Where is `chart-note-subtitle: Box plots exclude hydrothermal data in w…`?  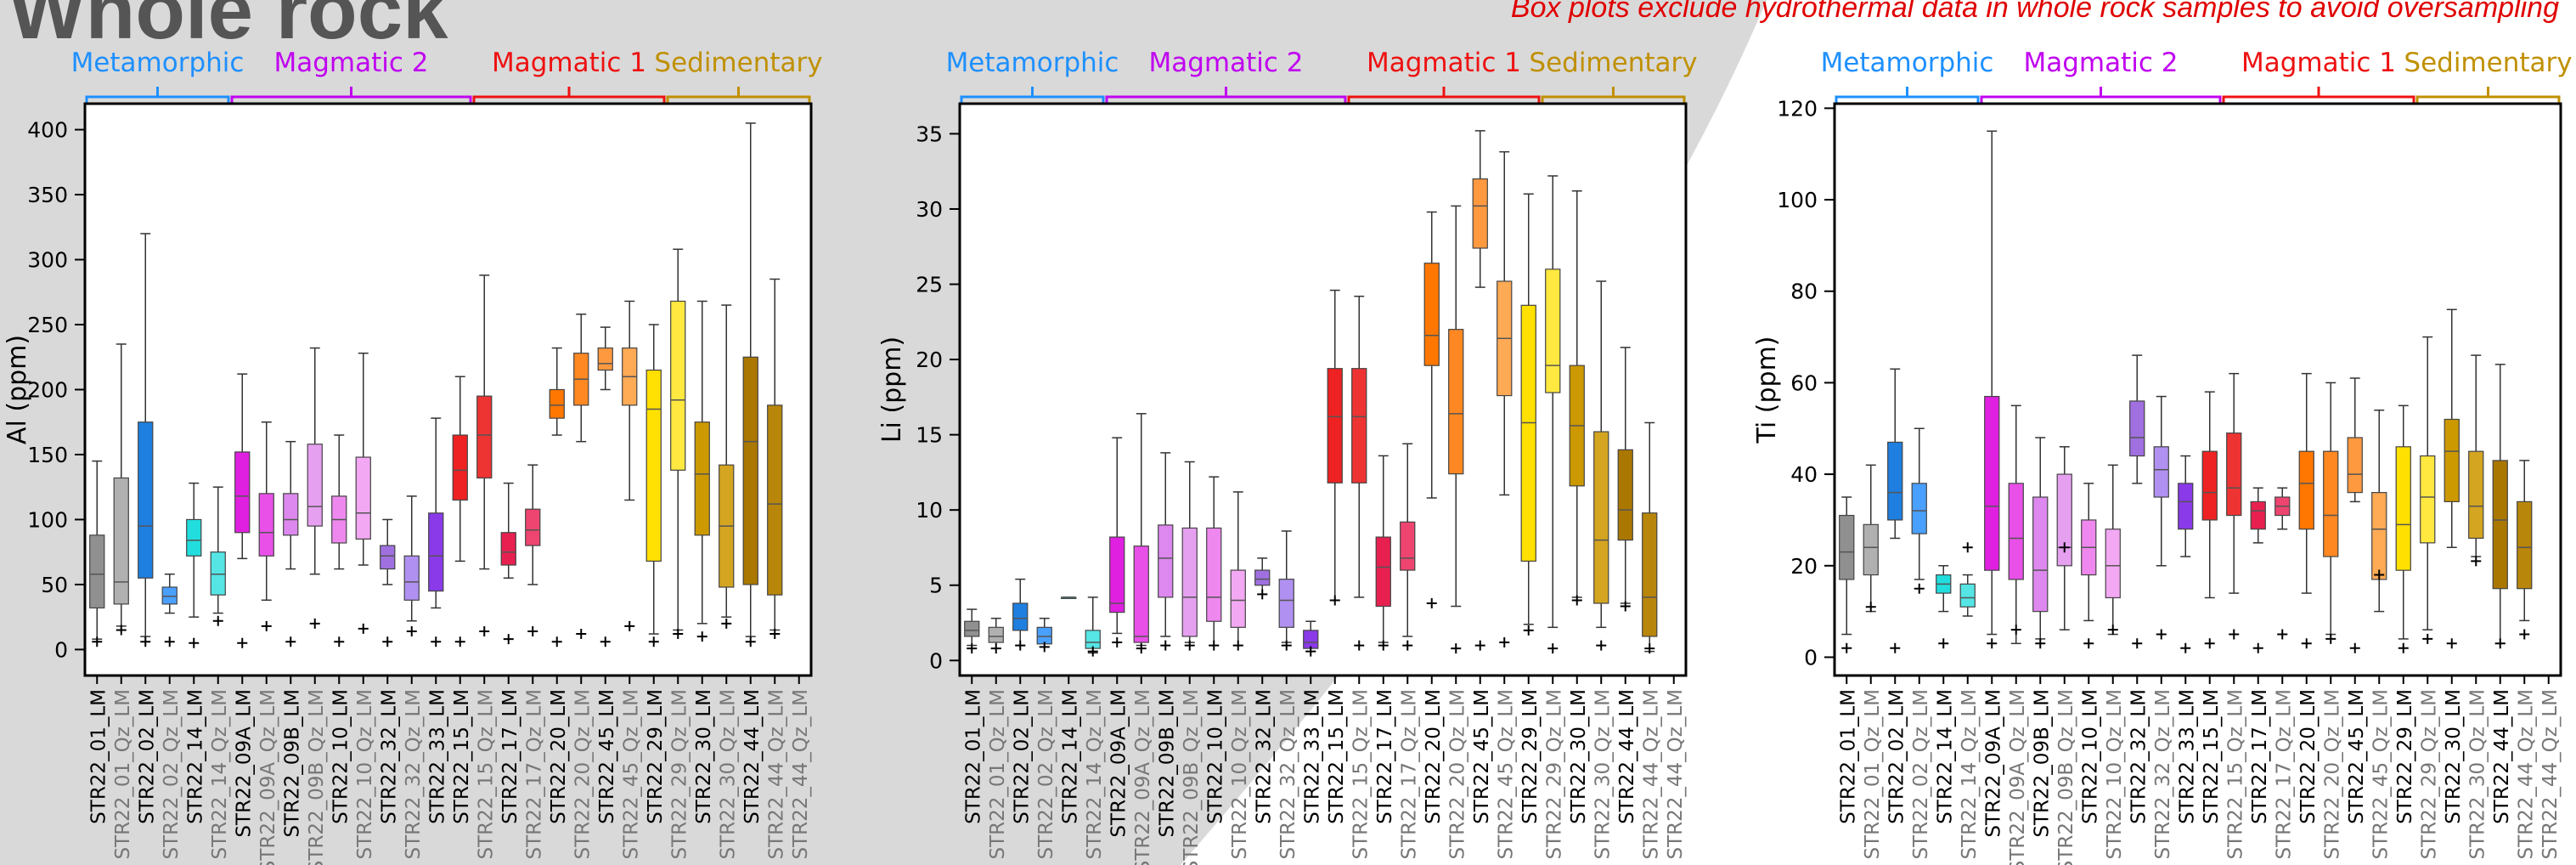
chart-note-subtitle: Box plots exclude hydrothermal data in w… is located at coordinates (2034, 12).